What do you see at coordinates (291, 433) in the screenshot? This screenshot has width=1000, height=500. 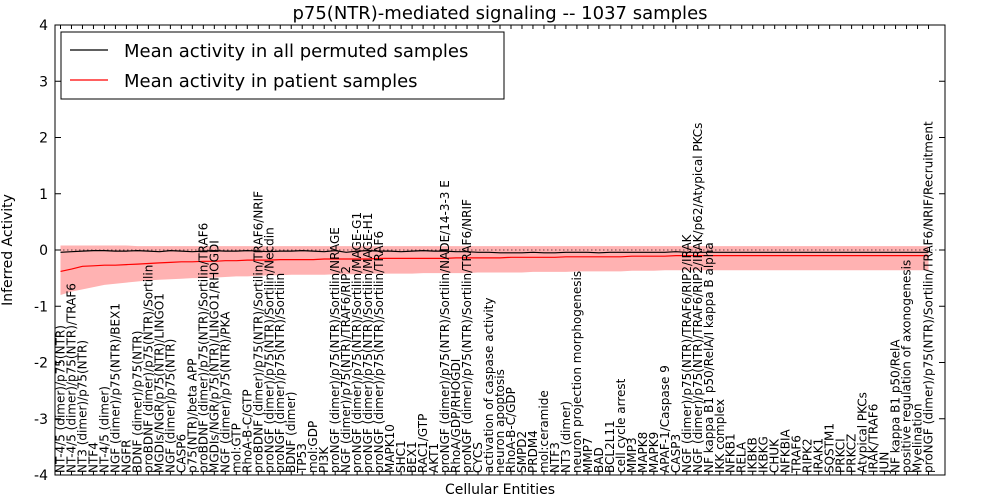 I see `x-tick-label: BDNF (dimer)` at bounding box center [291, 433].